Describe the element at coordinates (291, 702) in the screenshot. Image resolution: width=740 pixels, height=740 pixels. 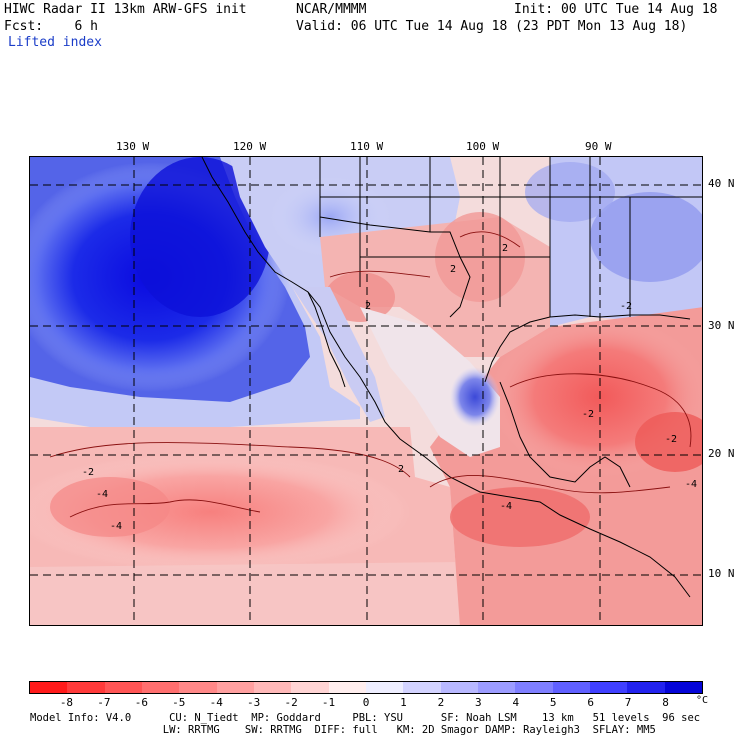
I see `color-scale-tick-label: -2` at that location.